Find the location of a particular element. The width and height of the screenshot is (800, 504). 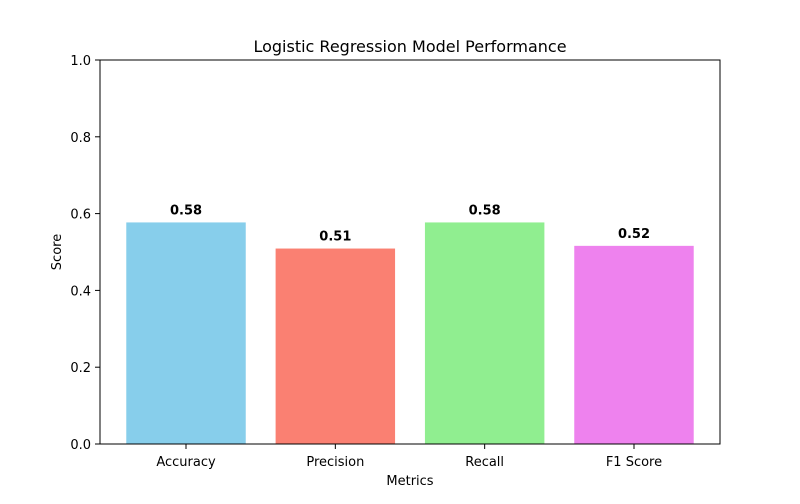

y-tick-label-5: 1.0 is located at coordinates (80, 61).